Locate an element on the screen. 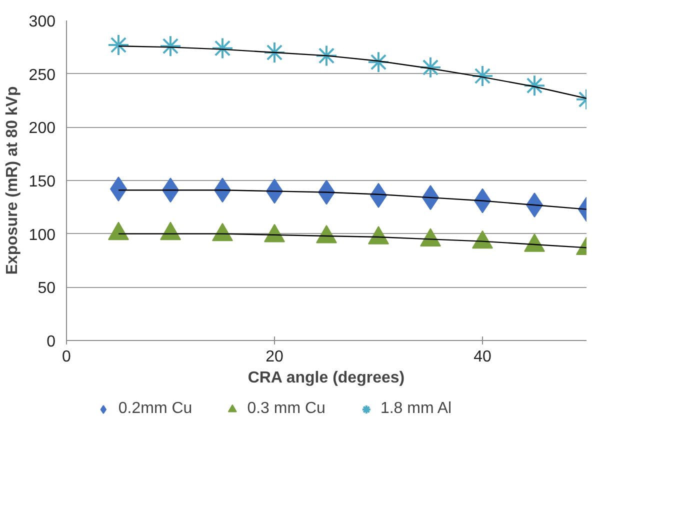  y-tick-label: 0 is located at coordinates (51, 342).